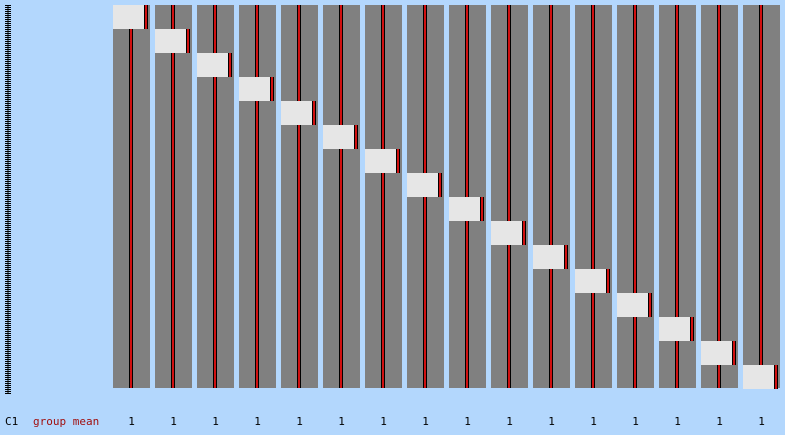 This screenshot has width=785, height=435. Describe the element at coordinates (11, 421) in the screenshot. I see `row-label: C1` at that location.